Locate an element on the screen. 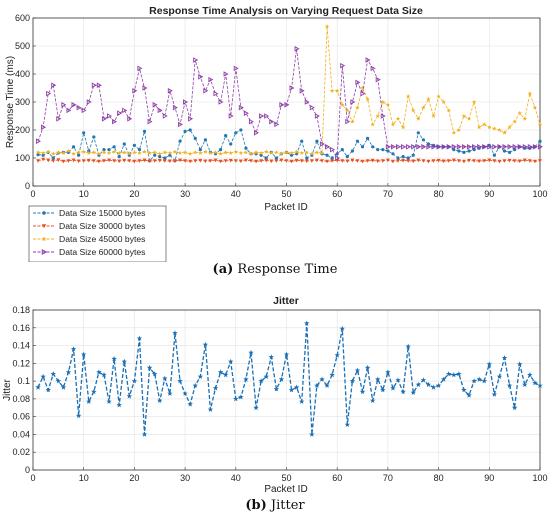  caption-a: (a) Response Time is located at coordinates (275, 269).